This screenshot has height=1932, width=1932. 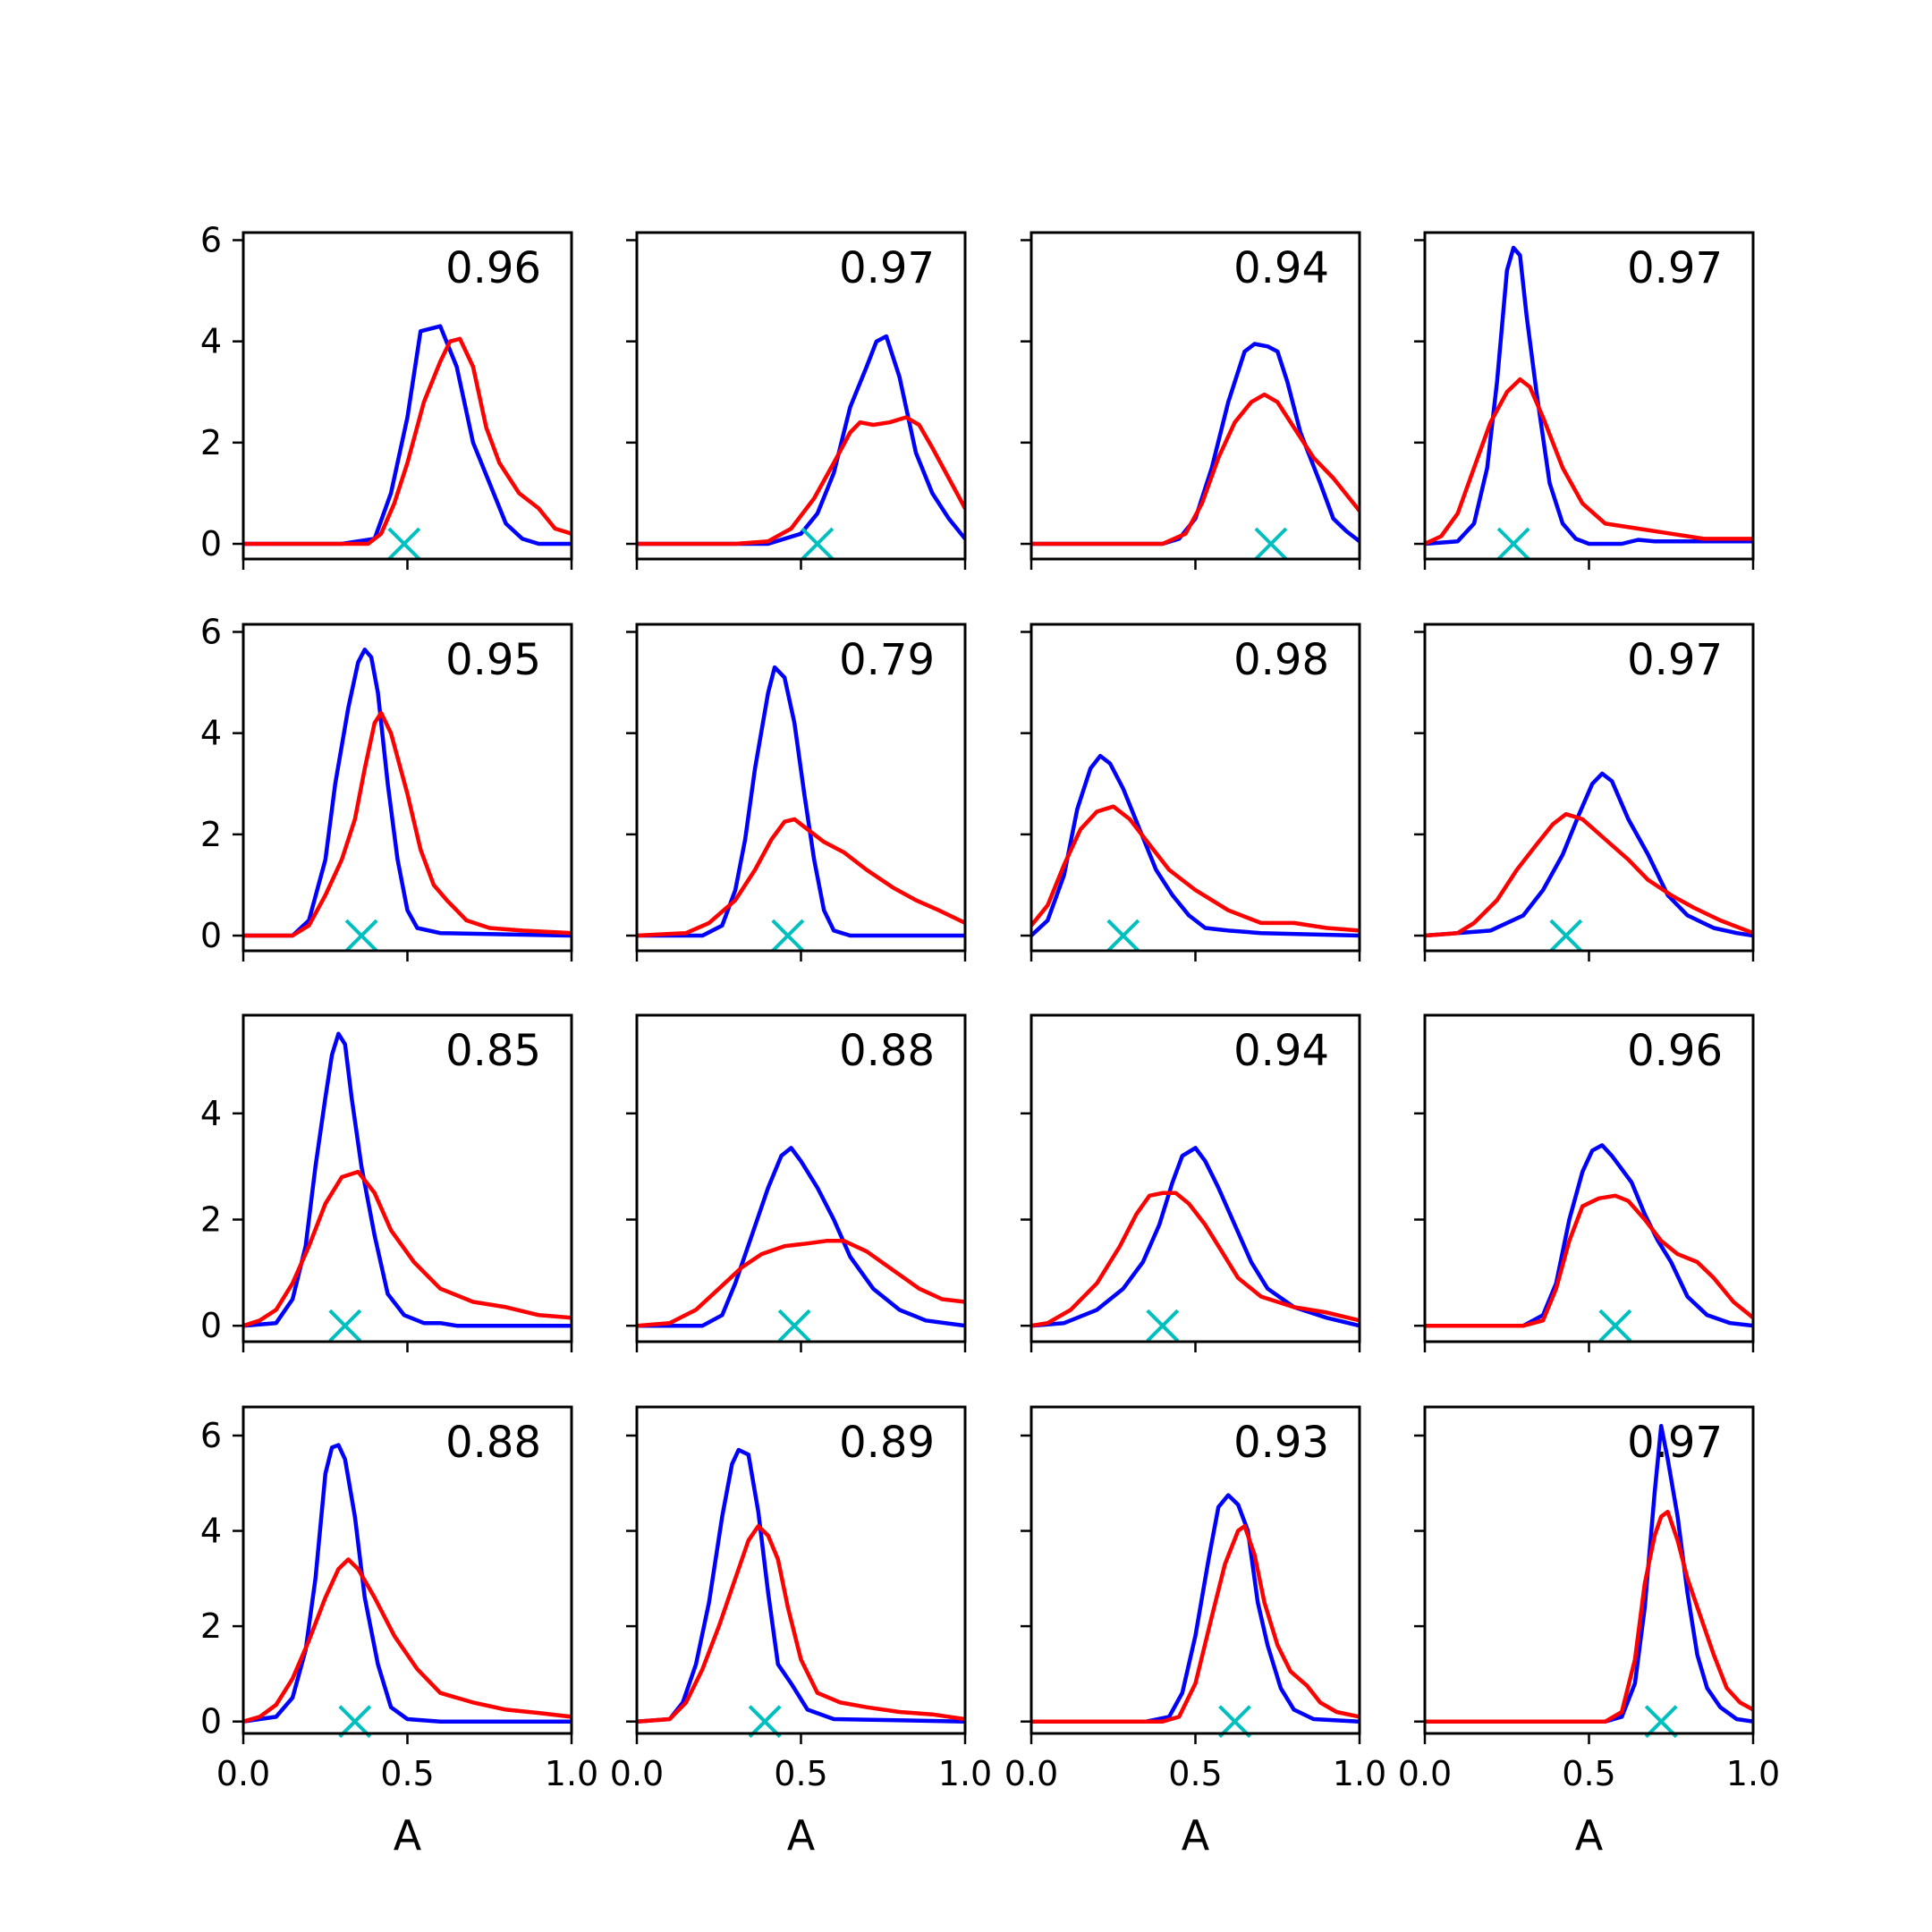 I want to click on panel-16: 0.97 0.0 0.5 1.0 A, so click(x=1589, y=1632).